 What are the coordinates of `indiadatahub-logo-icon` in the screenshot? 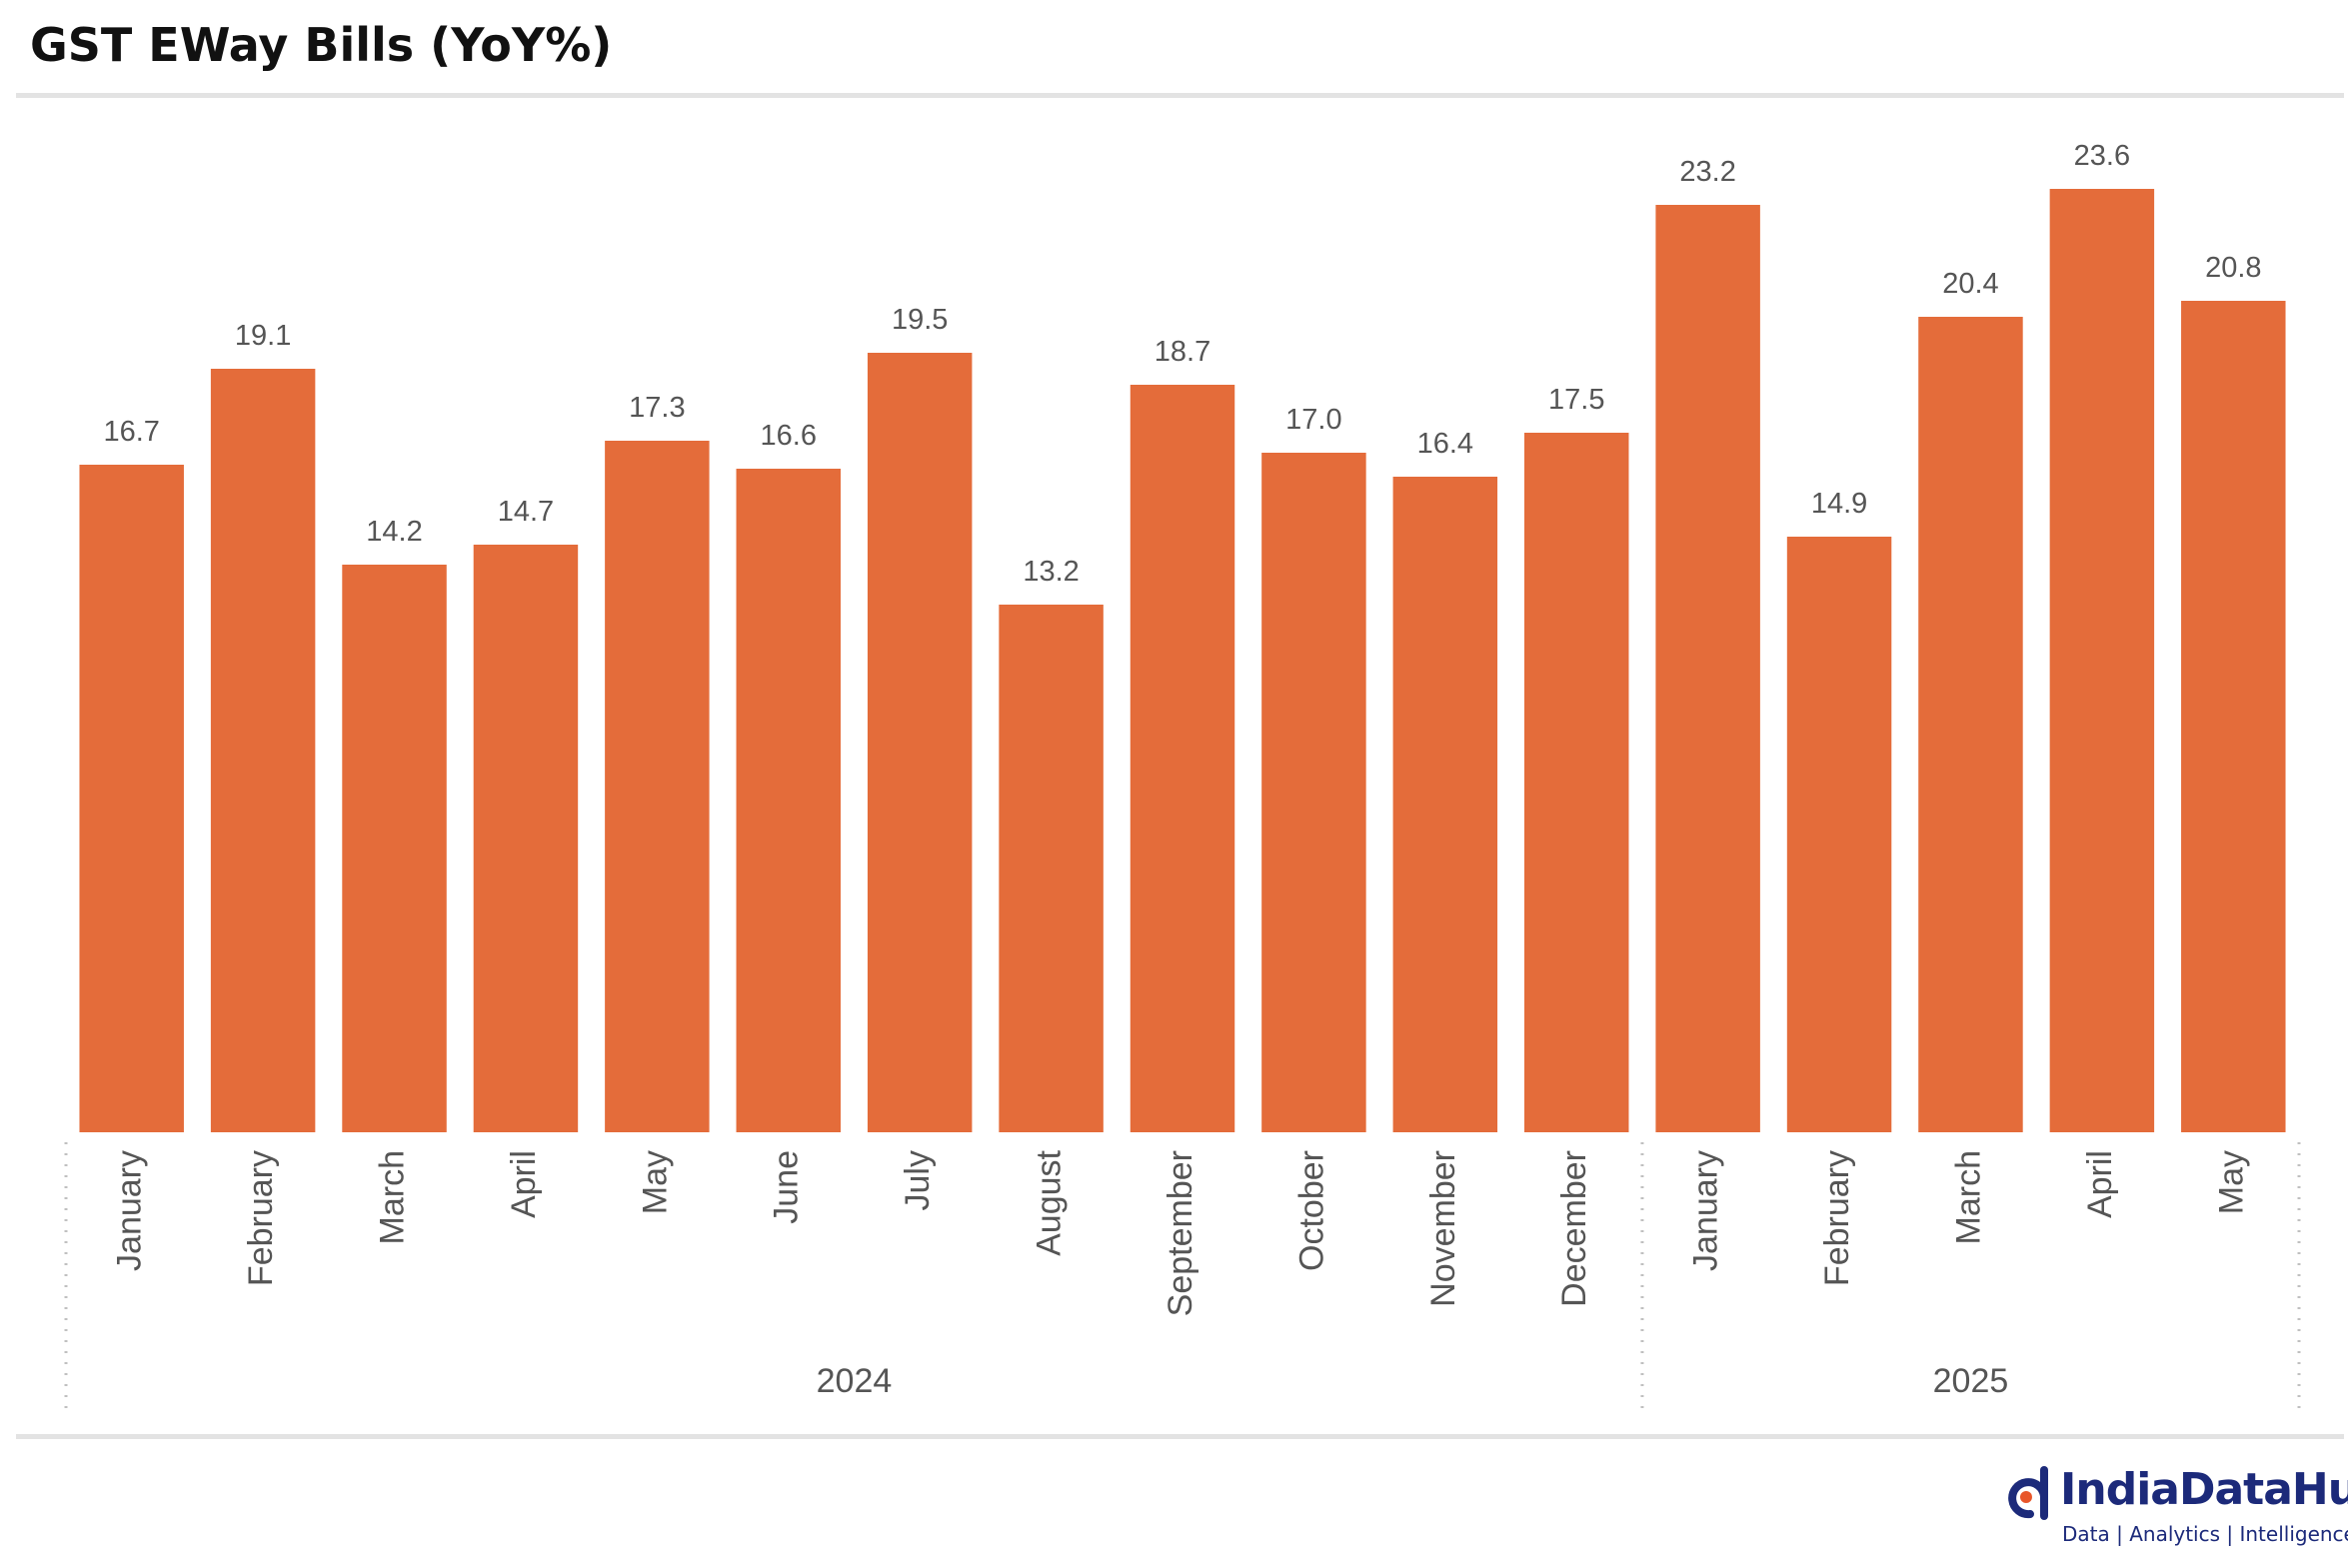 It's located at (2028, 1493).